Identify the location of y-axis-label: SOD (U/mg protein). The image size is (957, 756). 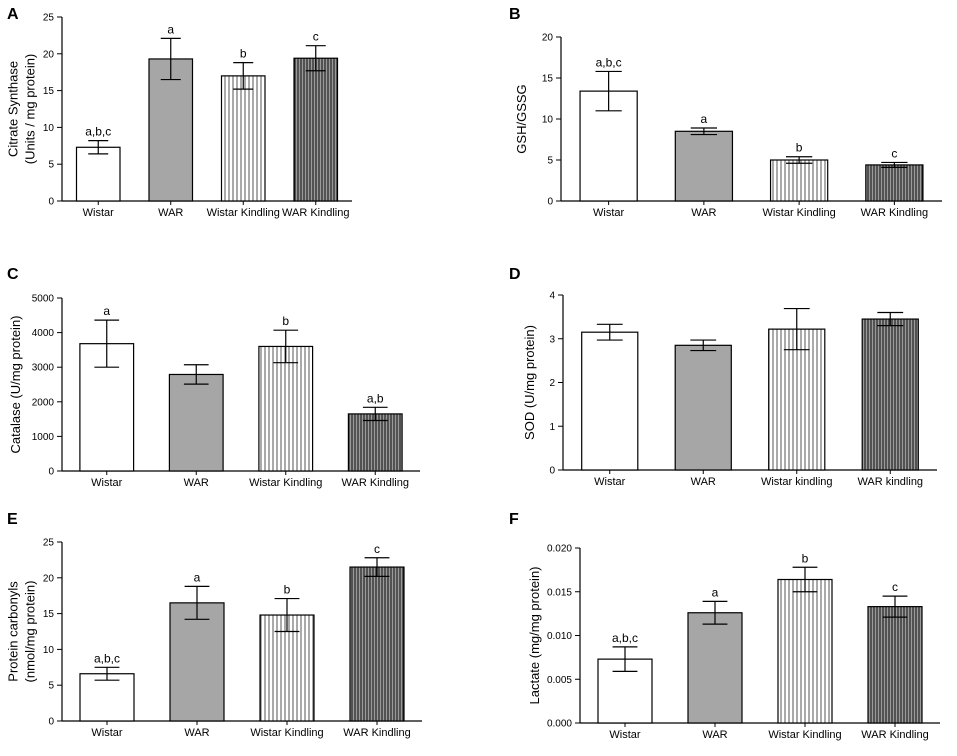
(529, 382).